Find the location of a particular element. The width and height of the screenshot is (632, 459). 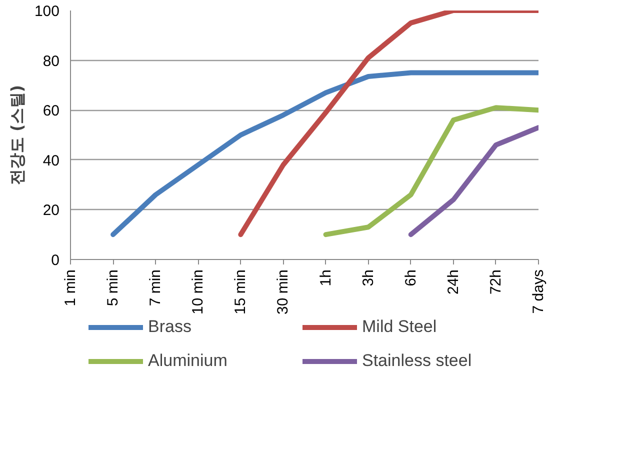

y-tick-label: 20 is located at coordinates (51, 211).